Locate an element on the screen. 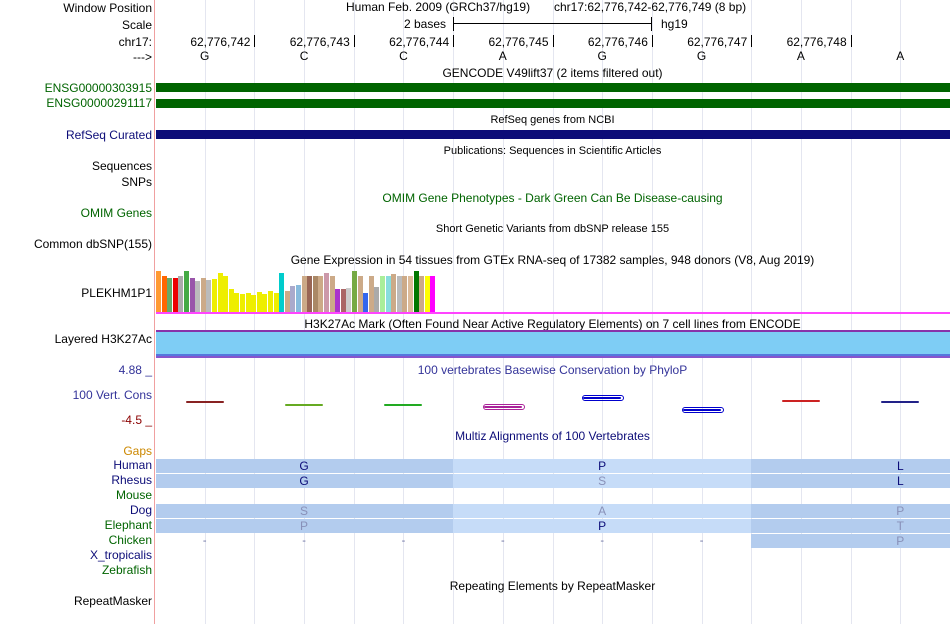  species-label: Dog is located at coordinates (140, 510).